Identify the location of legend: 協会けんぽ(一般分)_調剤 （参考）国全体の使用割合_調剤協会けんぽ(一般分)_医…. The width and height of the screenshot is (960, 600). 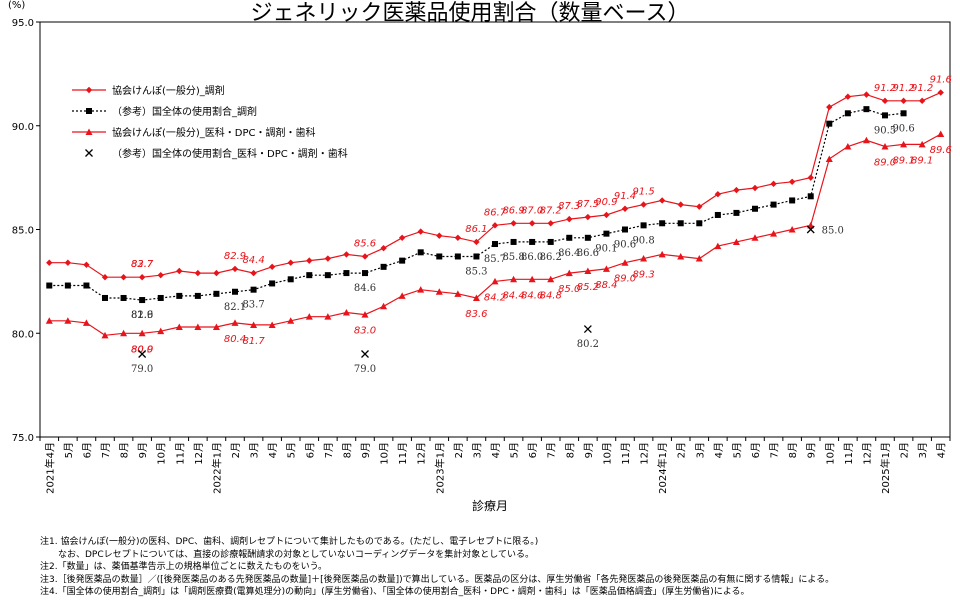
(210, 122).